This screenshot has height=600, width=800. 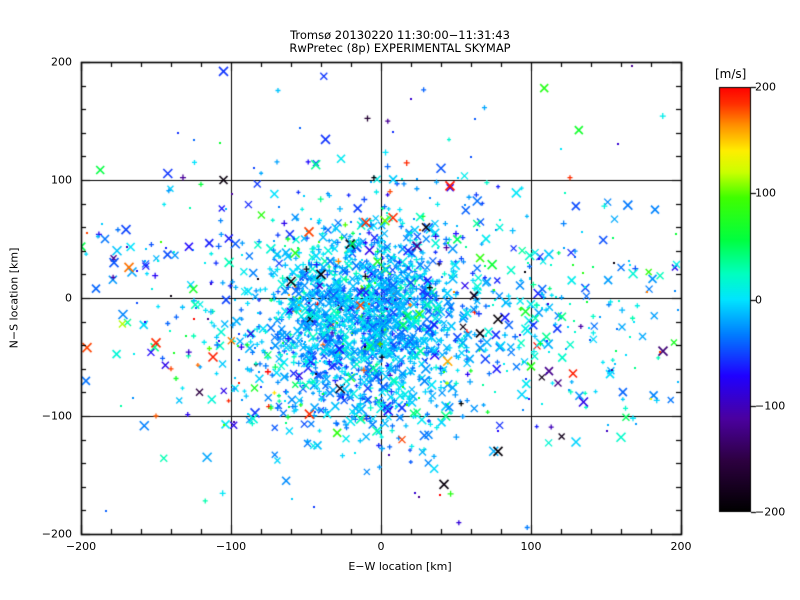 I want to click on colorbar-tick-label-4: −200, so click(x=770, y=512).